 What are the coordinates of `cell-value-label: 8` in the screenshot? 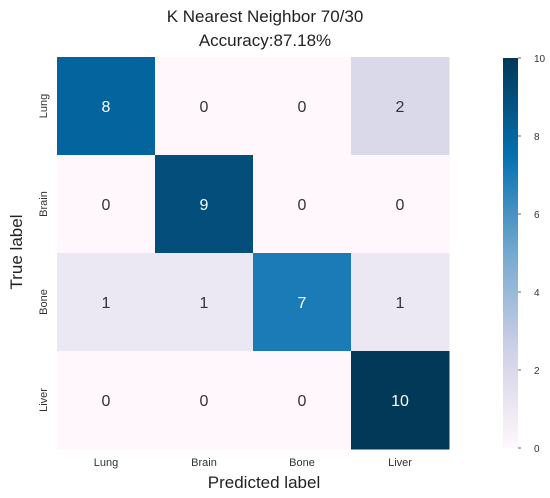 It's located at (106, 107).